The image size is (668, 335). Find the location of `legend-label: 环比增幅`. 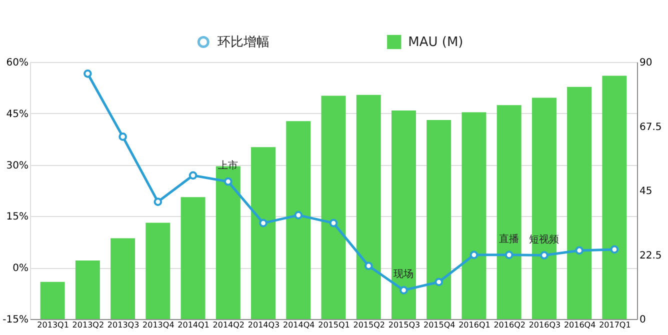

legend-label: 环比增幅 is located at coordinates (243, 42).